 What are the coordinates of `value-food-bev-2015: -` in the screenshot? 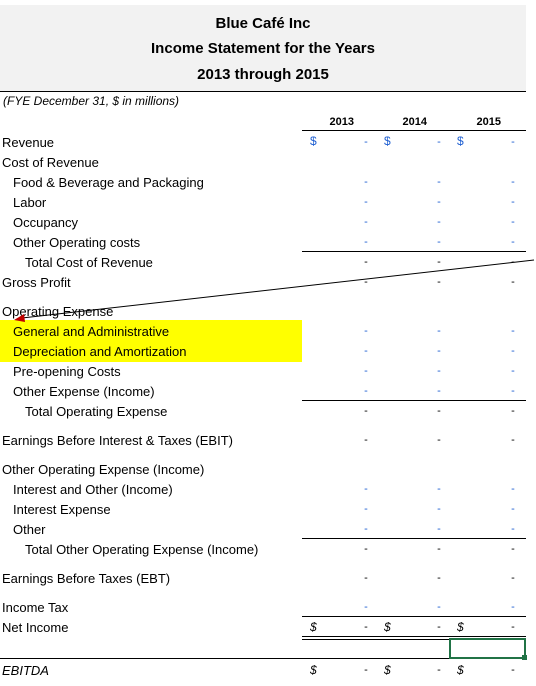 It's located at (513, 182).